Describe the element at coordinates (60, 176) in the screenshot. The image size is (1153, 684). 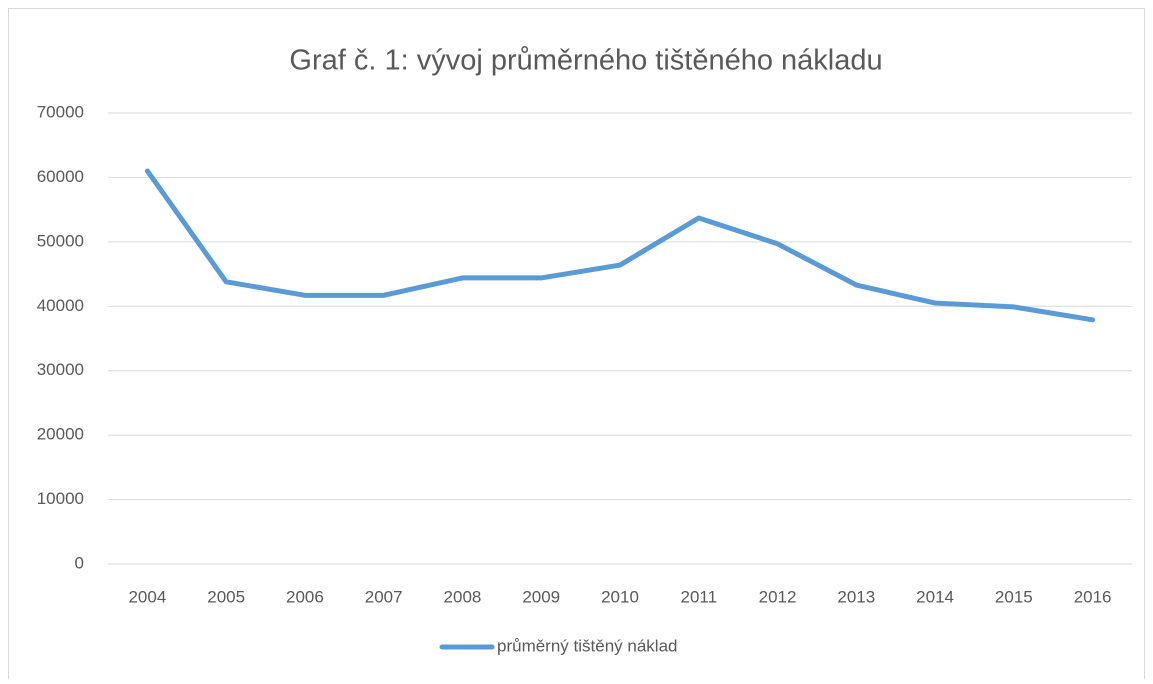
I see `y-tick-label: 60000` at that location.